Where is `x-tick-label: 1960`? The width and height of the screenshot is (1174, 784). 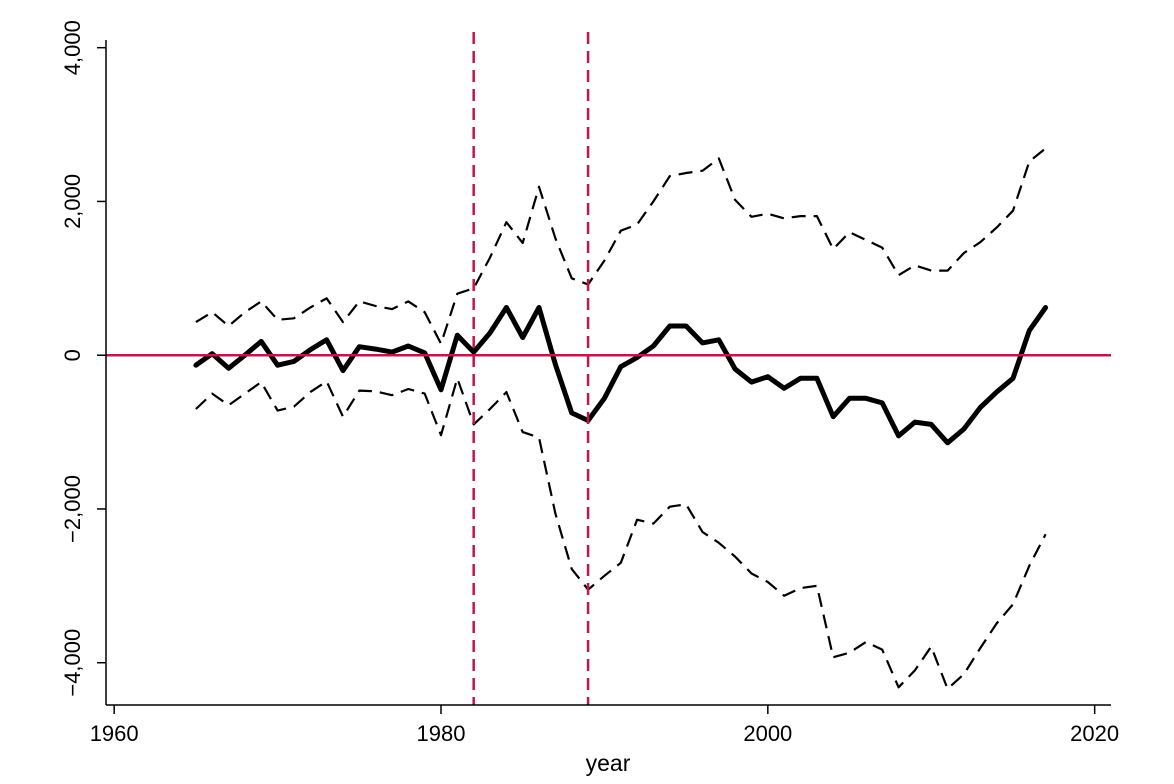 x-tick-label: 1960 is located at coordinates (114, 733).